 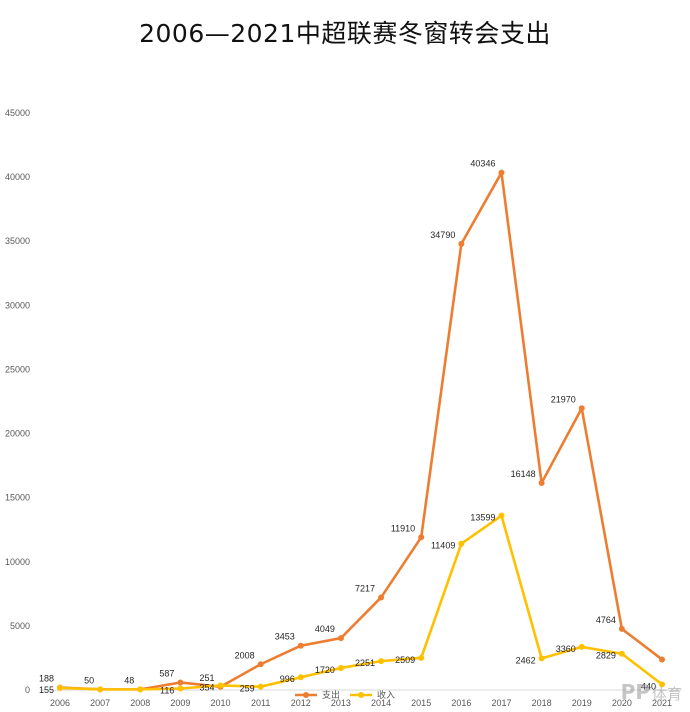 What do you see at coordinates (100, 703) in the screenshot?
I see `x-tick-label: 2007` at bounding box center [100, 703].